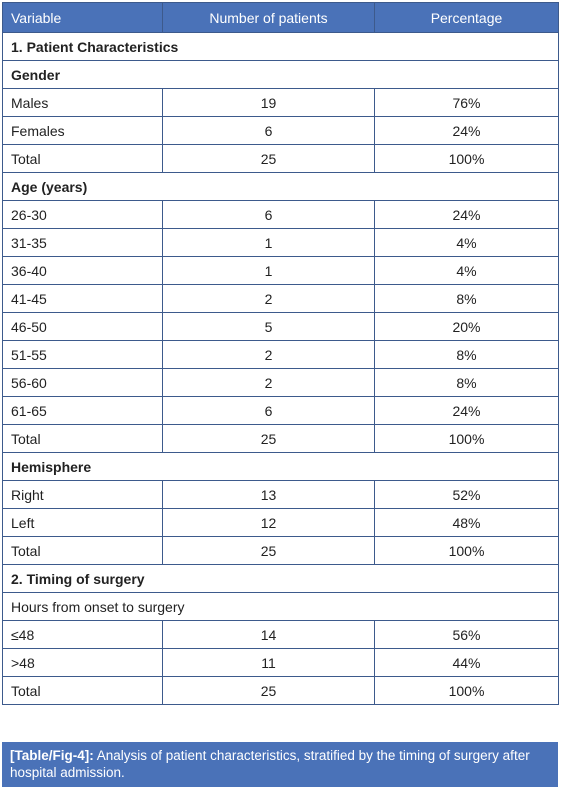 The width and height of the screenshot is (561, 789). What do you see at coordinates (268, 102) in the screenshot?
I see `patients-count-cell: 19` at bounding box center [268, 102].